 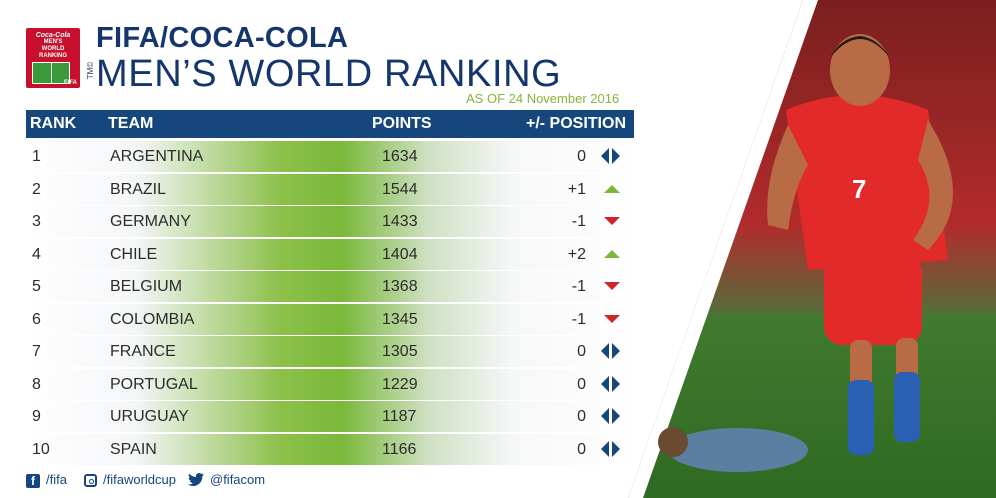 I want to click on points-cell: 1305, so click(x=400, y=351).